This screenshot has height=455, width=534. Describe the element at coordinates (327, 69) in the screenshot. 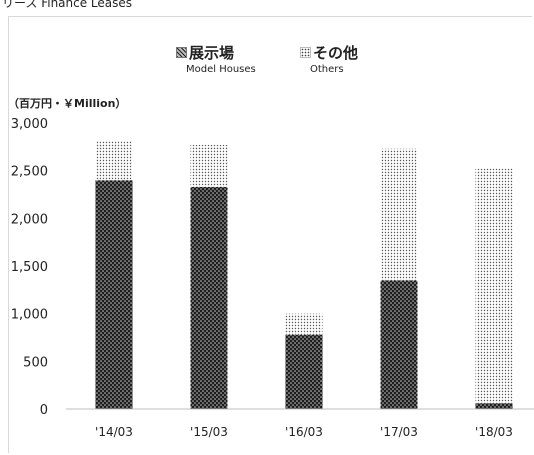

I see `legend-sublabel-others: Others` at that location.